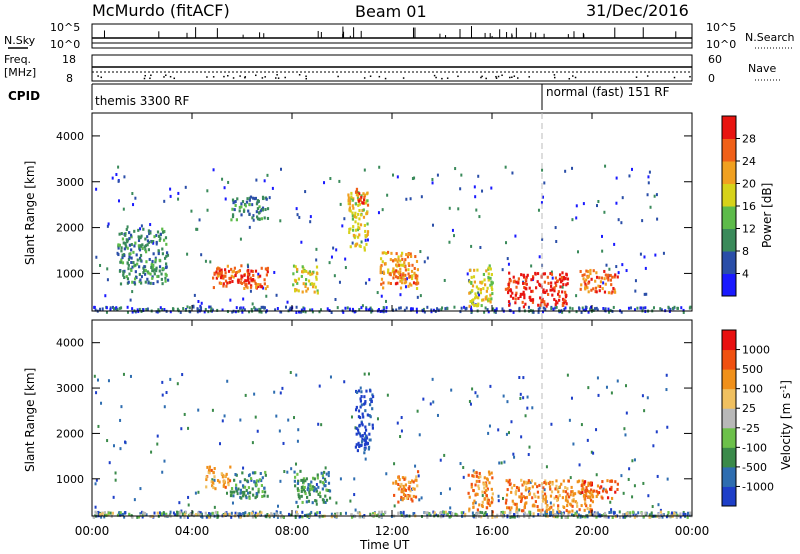 The width and height of the screenshot is (800, 554). Describe the element at coordinates (729, 437) in the screenshot. I see `colorbar-swatch` at that location.